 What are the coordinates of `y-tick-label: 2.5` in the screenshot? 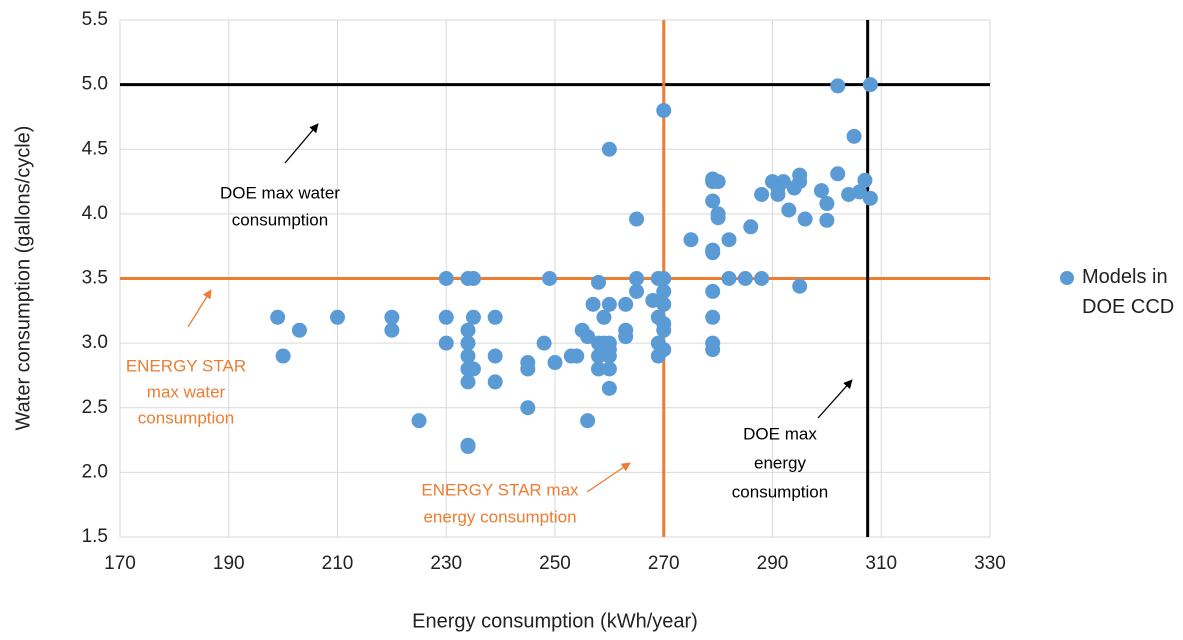 It's located at (95, 407).